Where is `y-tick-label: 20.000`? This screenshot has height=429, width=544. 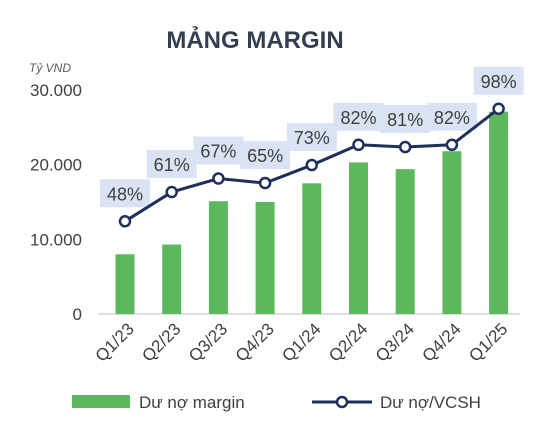 y-tick-label: 20.000 is located at coordinates (56, 165).